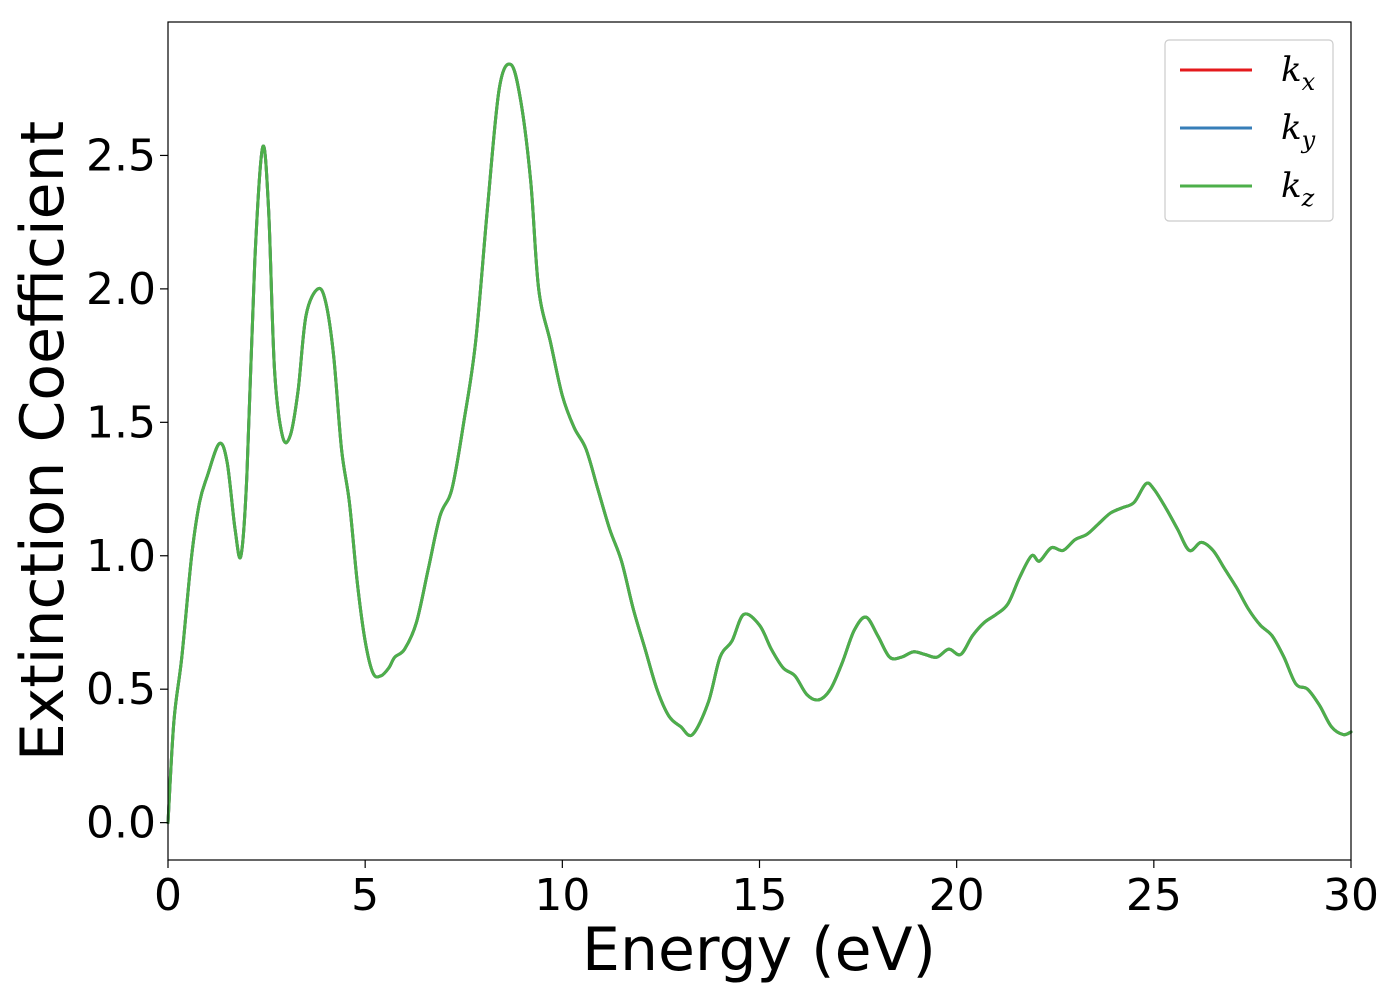 Image resolution: width=1400 pixels, height=1000 pixels. I want to click on x-axis: 0 5 10 15 20 25 30, so click(766, 890).